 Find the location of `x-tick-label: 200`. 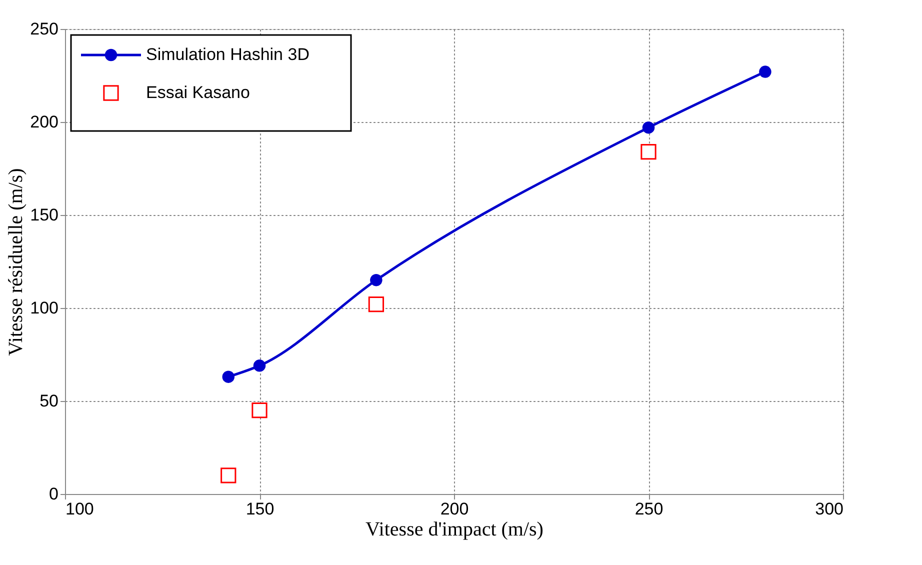

x-tick-label: 200 is located at coordinates (454, 509).